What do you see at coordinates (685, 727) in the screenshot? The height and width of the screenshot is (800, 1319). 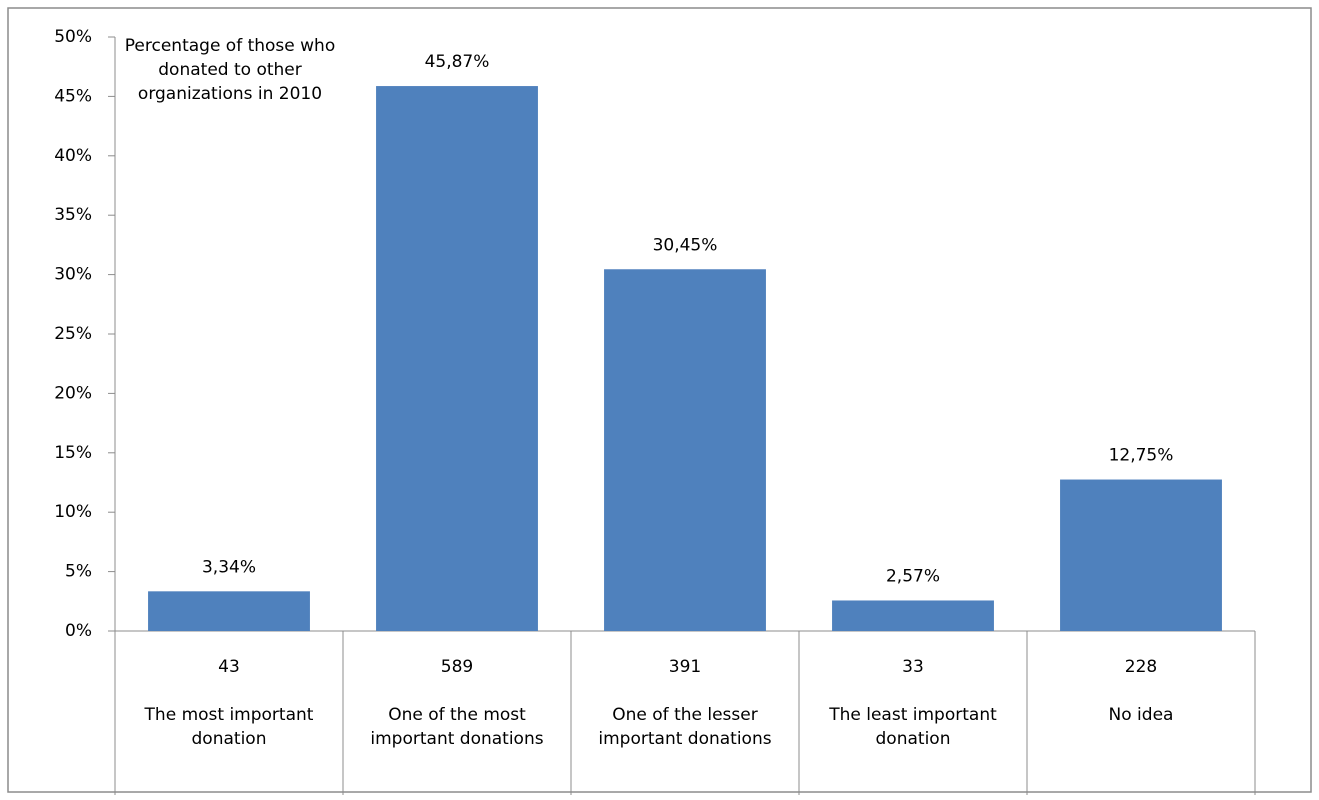 I see `x-tick-label: One of the lesser important donations` at bounding box center [685, 727].